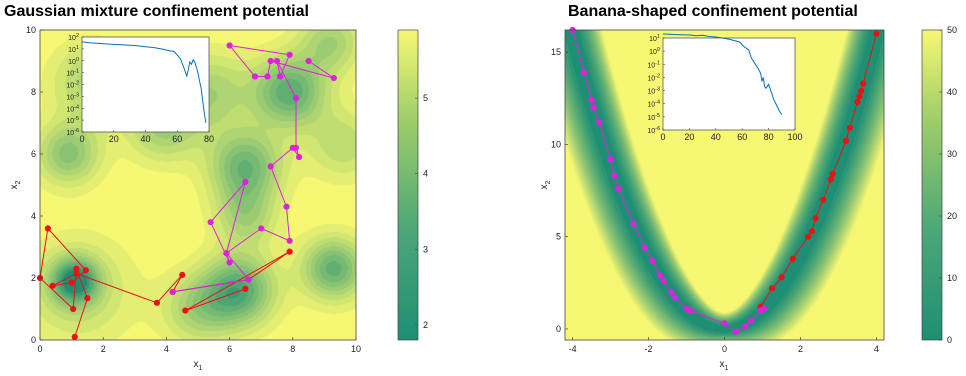 This screenshot has height=376, width=966. I want to click on x-tick-label-right: -4, so click(573, 349).